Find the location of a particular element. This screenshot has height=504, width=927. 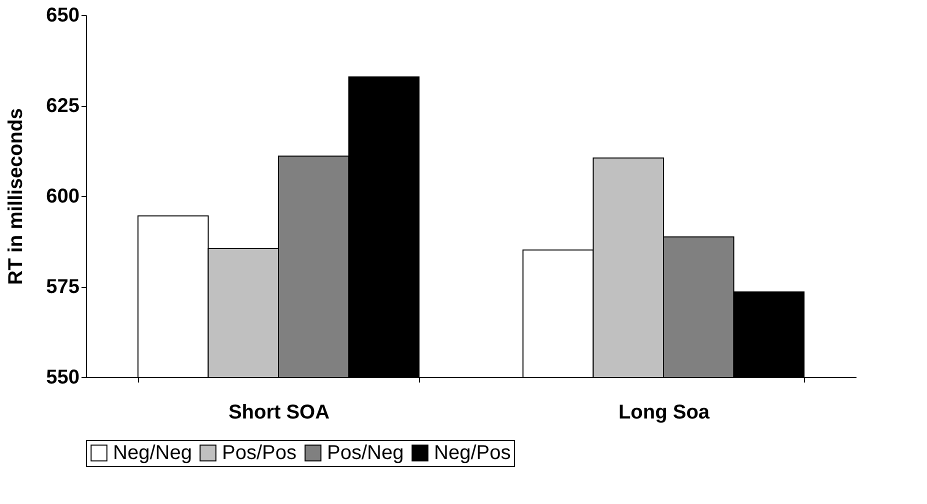

legend-label: Pos/Neg is located at coordinates (365, 453).